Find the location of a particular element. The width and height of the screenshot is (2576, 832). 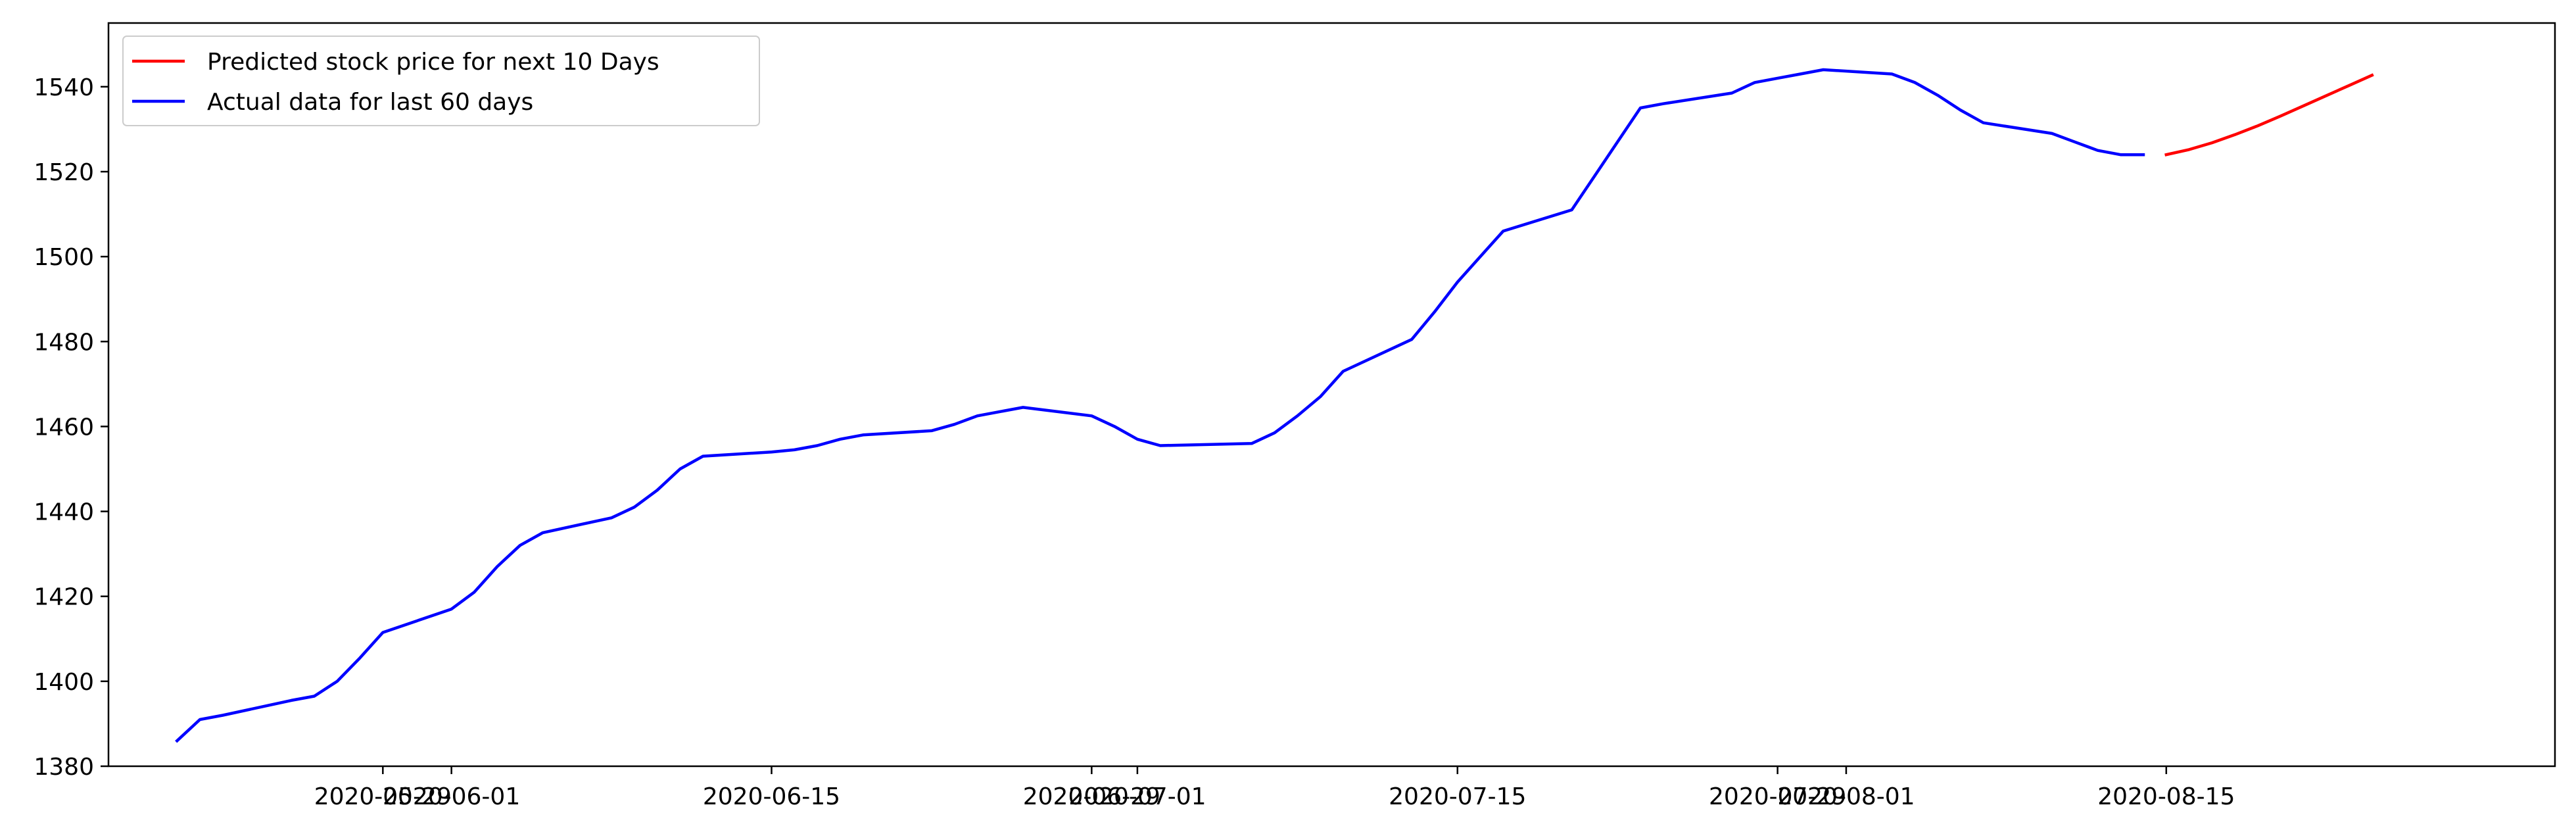

y-tick-label: 1460 is located at coordinates (64, 427).